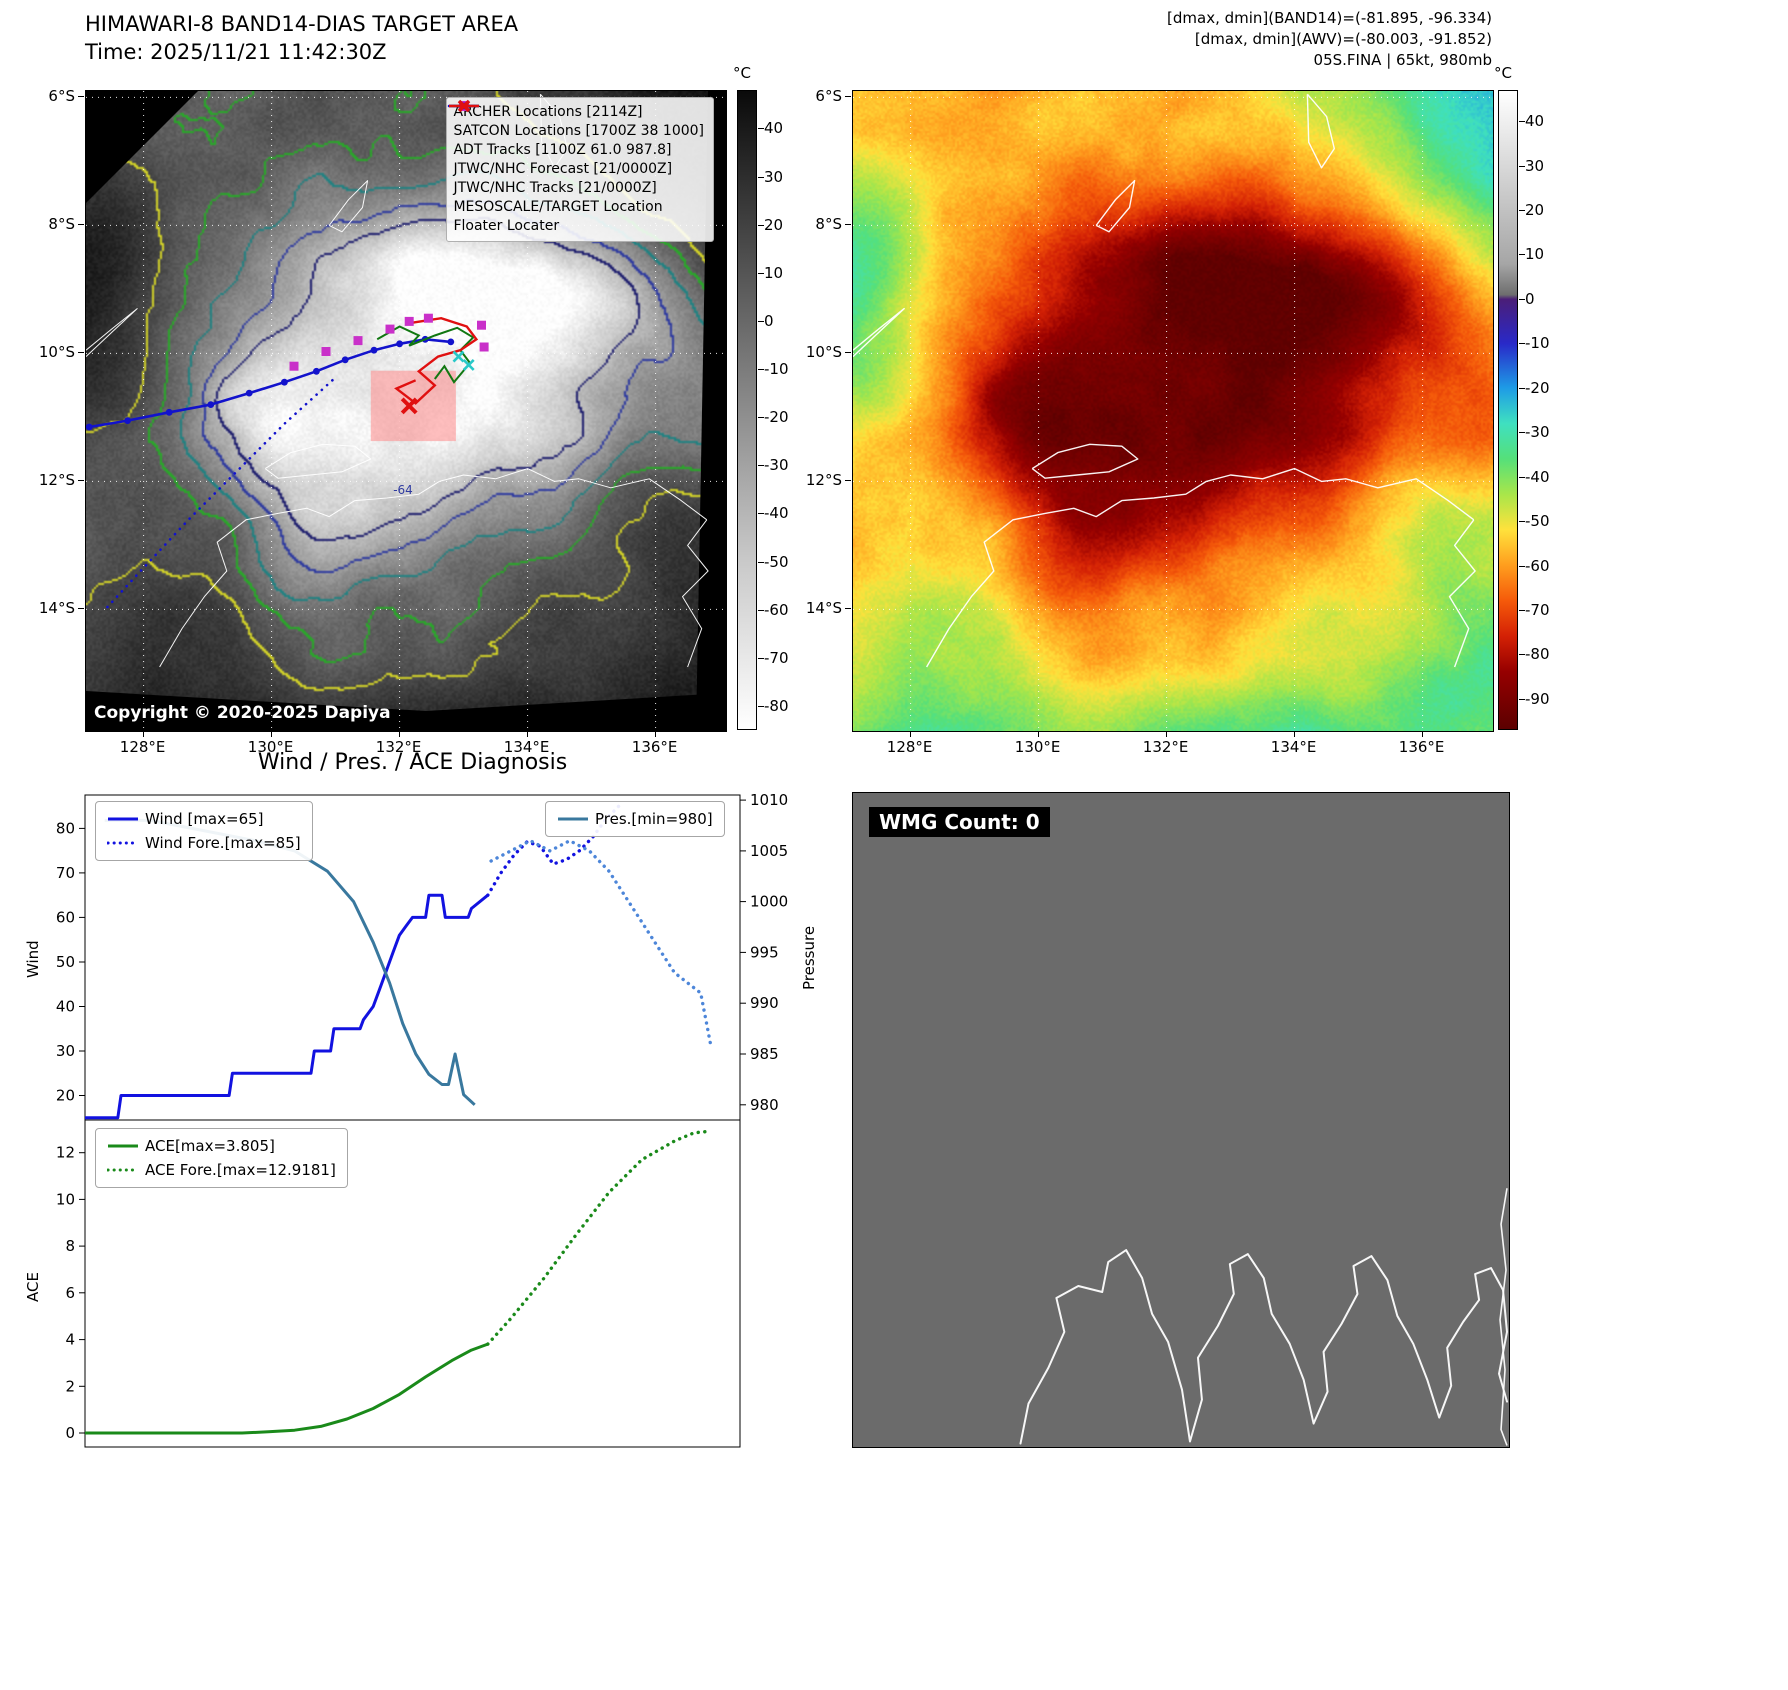 This screenshot has width=1788, height=1690. What do you see at coordinates (56, 480) in the screenshot?
I see `y-axis-tick-label: 12°S` at bounding box center [56, 480].